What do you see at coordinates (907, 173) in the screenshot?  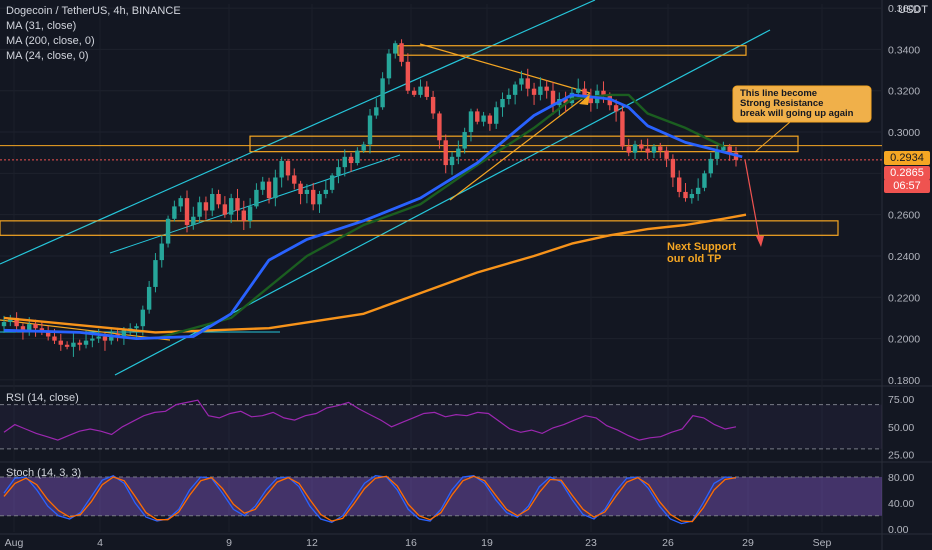 I see `last-price-tag: 0.2865` at bounding box center [907, 173].